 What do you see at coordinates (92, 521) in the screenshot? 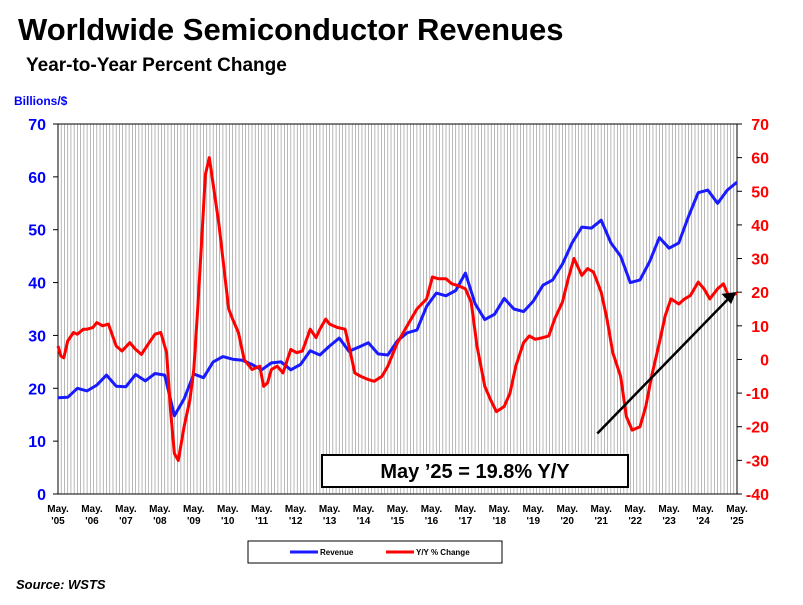
I see `x-tick-label: '06` at bounding box center [92, 521].